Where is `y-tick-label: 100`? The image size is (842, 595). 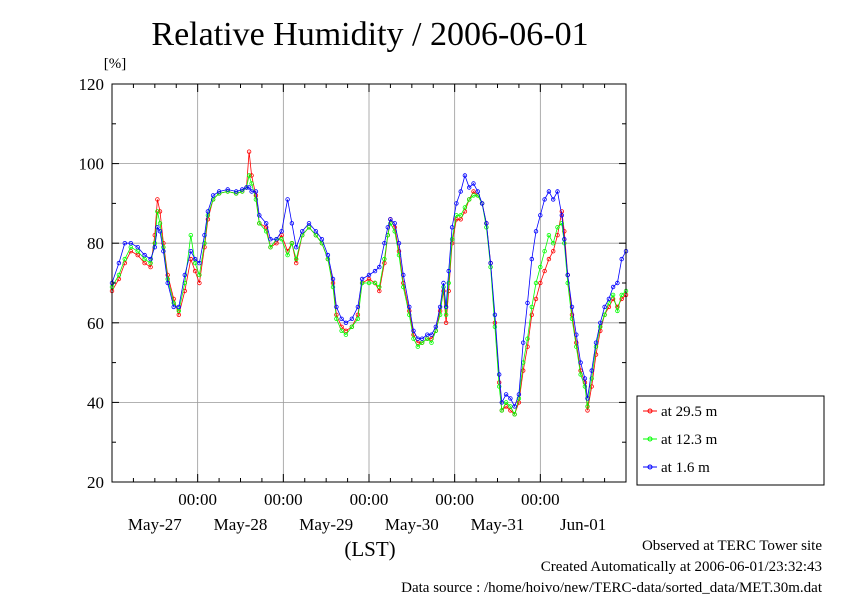 y-tick-label: 100 is located at coordinates (92, 164).